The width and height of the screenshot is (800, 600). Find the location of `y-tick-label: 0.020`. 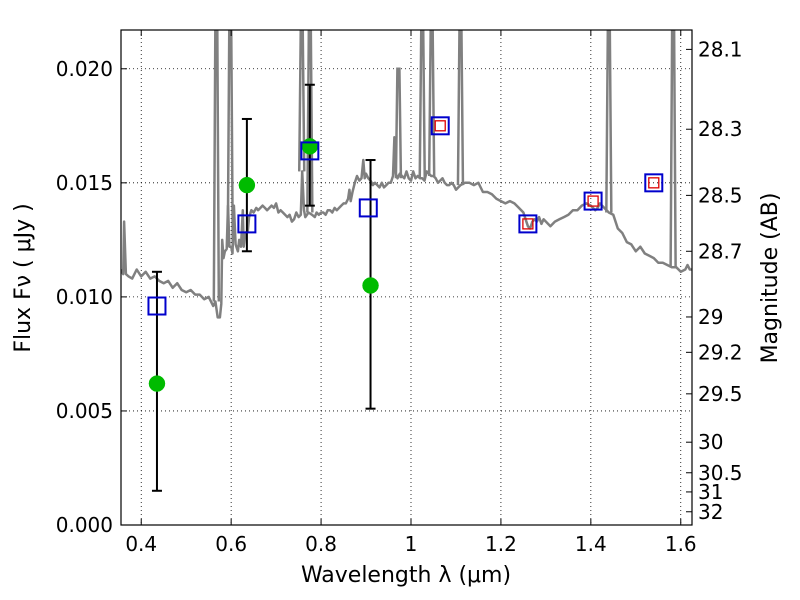

y-tick-label: 0.020 is located at coordinates (84, 69).